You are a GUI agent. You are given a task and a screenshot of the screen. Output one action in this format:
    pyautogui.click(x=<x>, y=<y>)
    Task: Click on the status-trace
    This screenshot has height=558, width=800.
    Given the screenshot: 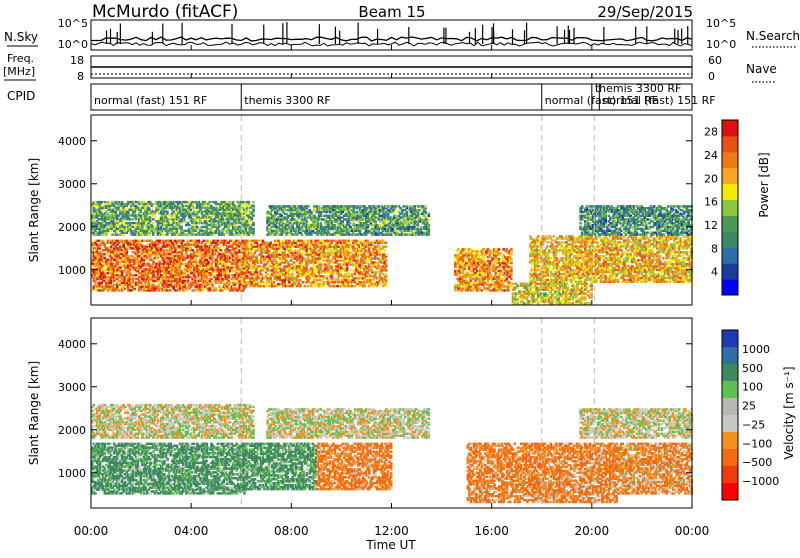 What is the action you would take?
    pyautogui.click(x=391, y=39)
    